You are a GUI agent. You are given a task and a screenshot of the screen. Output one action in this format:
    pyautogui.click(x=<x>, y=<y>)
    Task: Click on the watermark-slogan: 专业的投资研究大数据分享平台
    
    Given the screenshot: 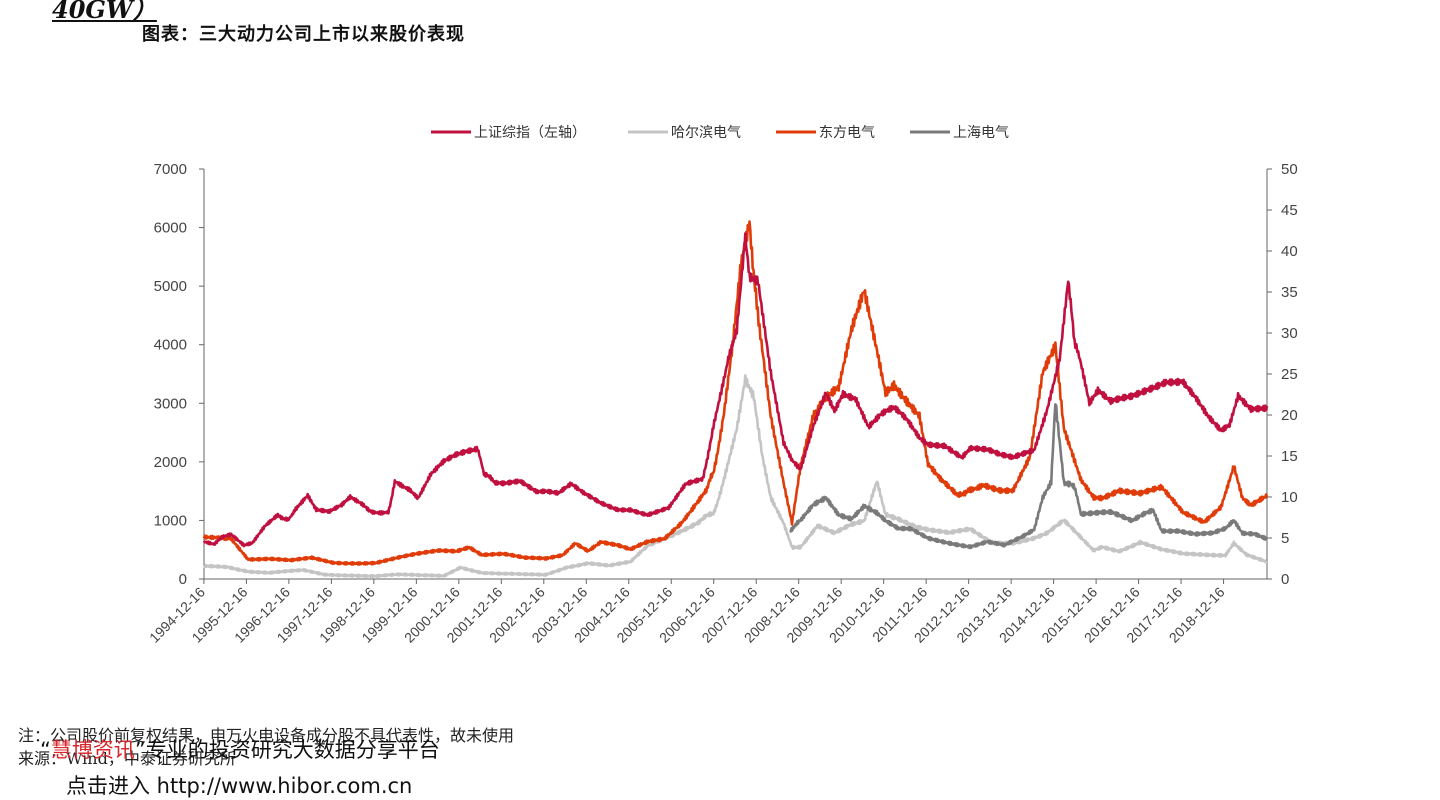 What is the action you would take?
    pyautogui.click(x=292, y=750)
    